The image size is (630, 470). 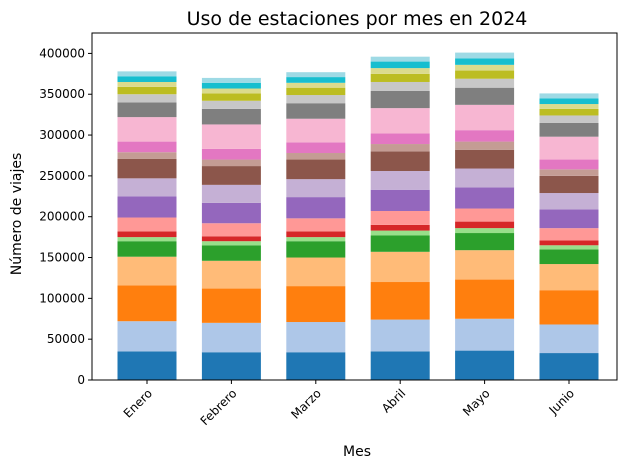 What do you see at coordinates (357, 452) in the screenshot?
I see `x-axis-label: Mes` at bounding box center [357, 452].